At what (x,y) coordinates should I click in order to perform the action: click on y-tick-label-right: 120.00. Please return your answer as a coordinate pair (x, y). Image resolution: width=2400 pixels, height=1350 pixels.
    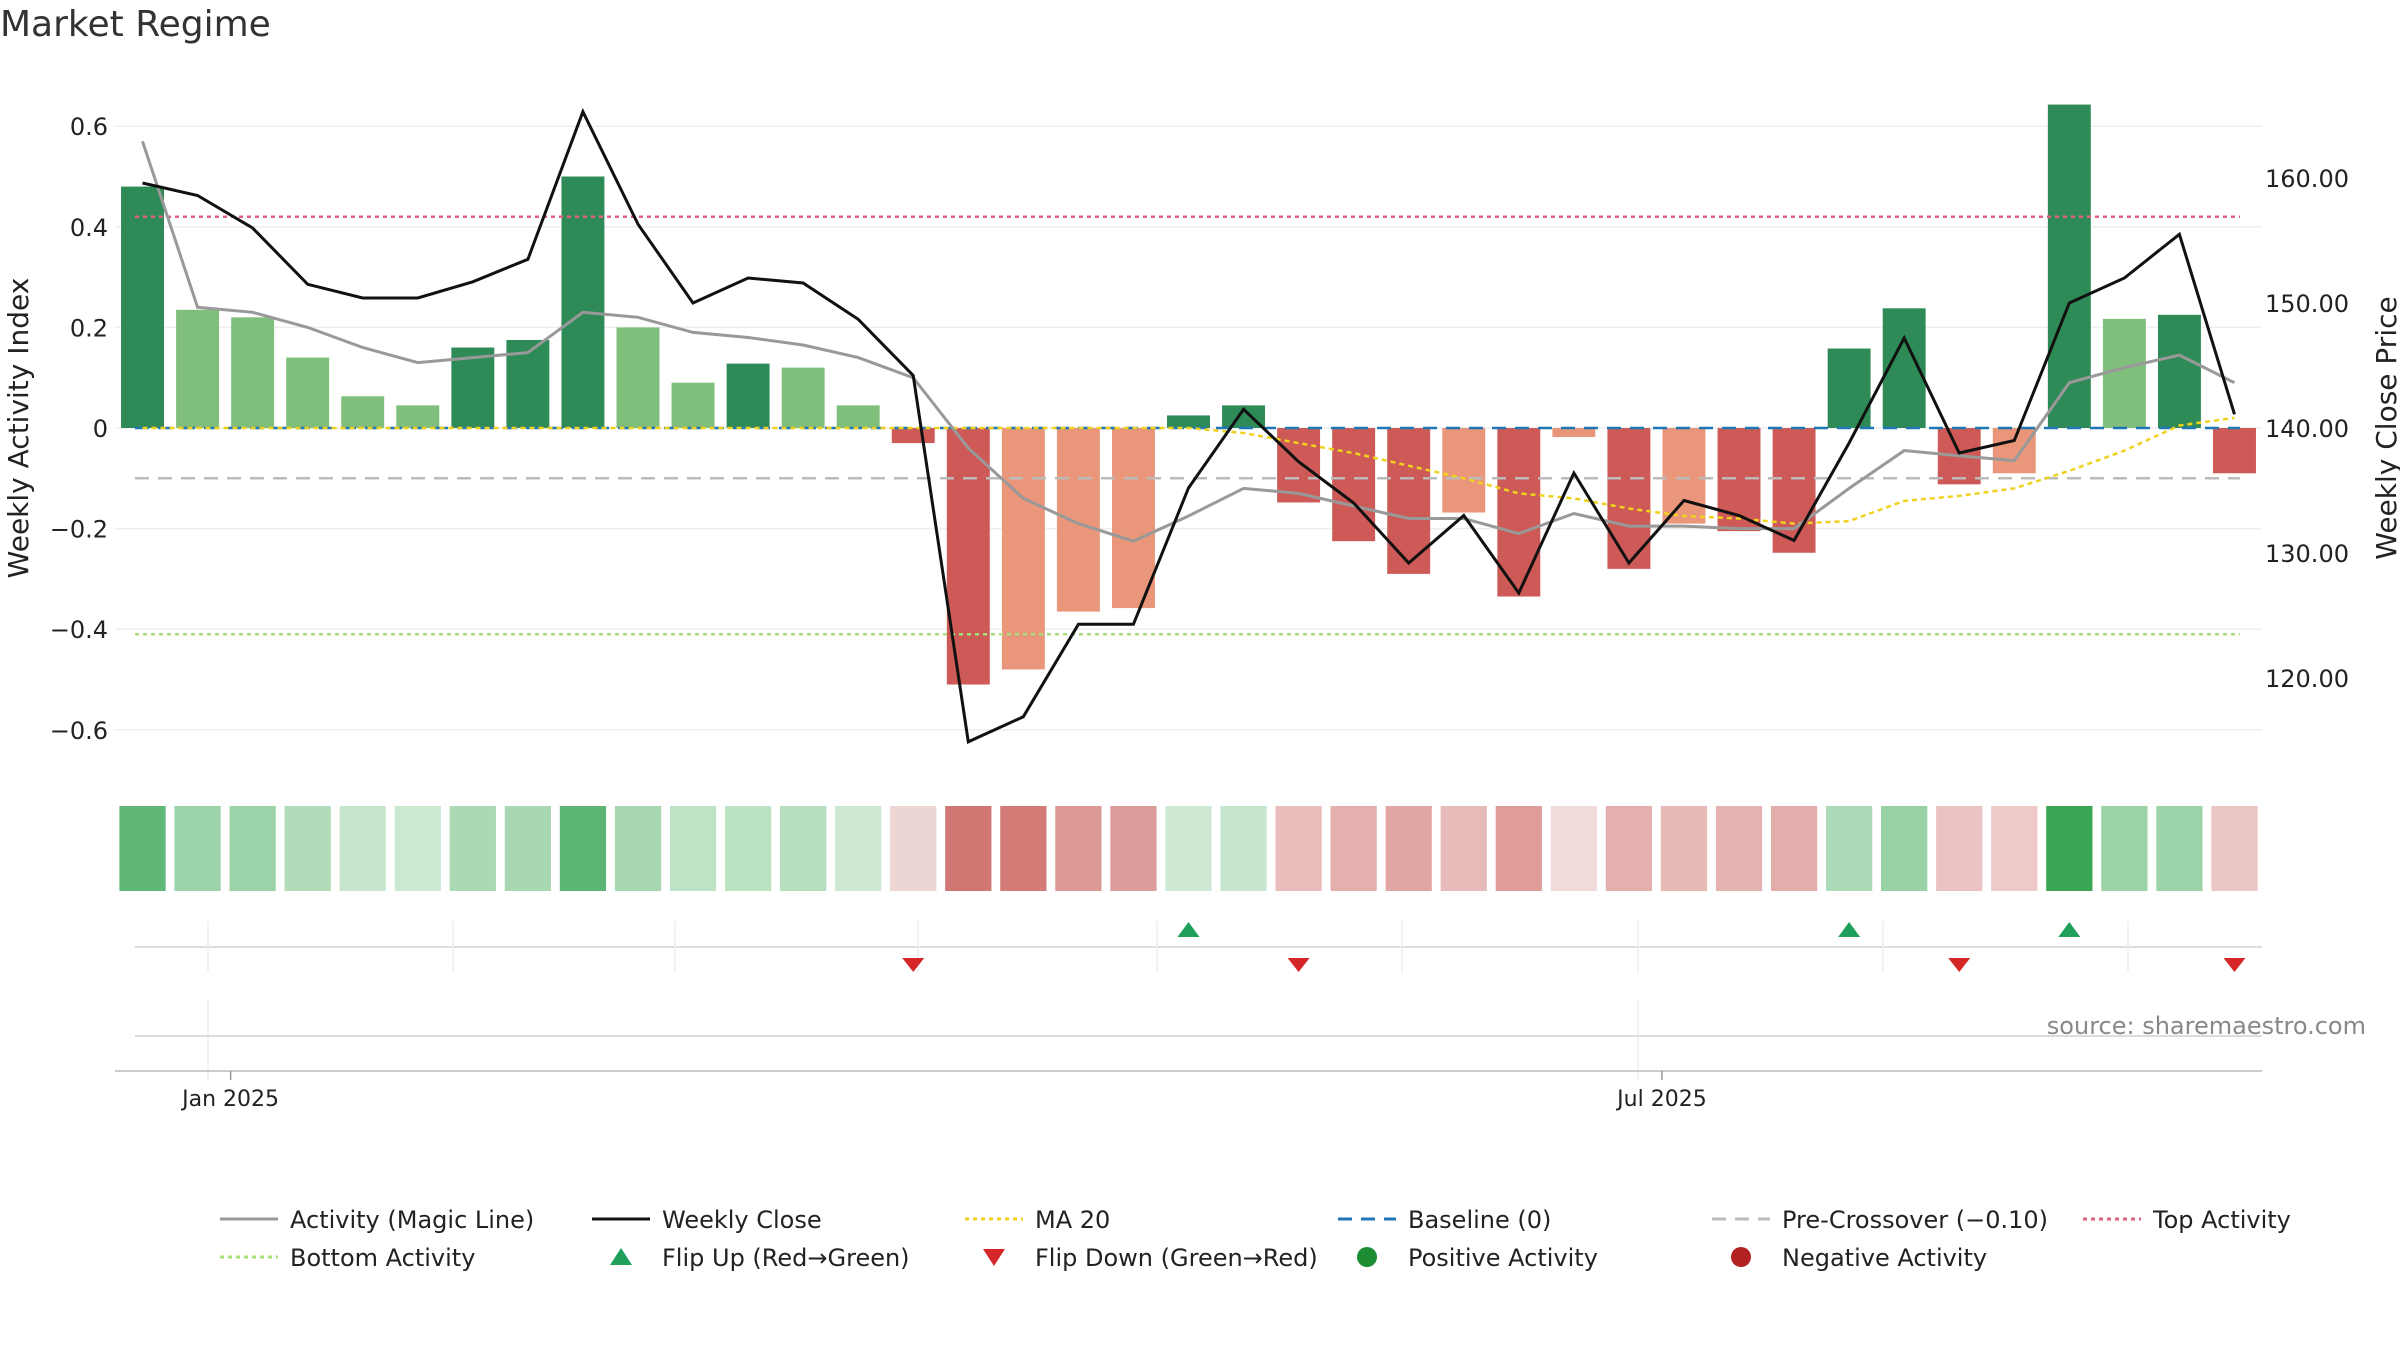
    Looking at the image, I should click on (2307, 679).